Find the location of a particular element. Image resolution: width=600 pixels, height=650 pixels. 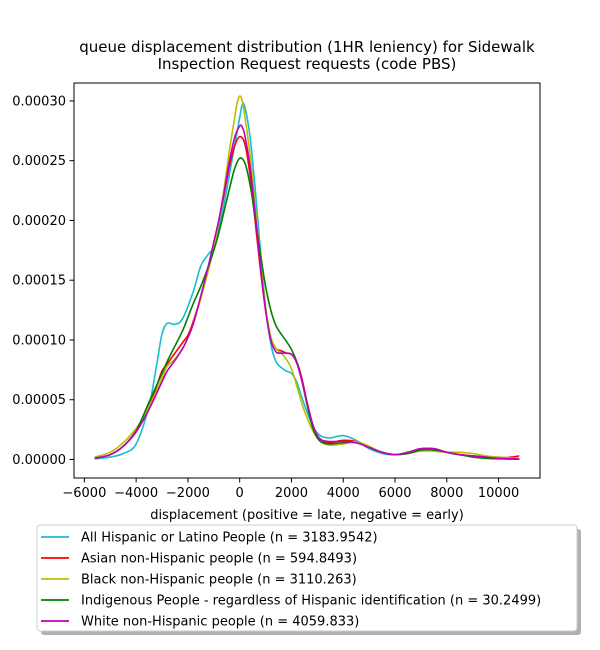

legend-label-5: White non-Hispanic people (n = 4059.833) is located at coordinates (220, 622).